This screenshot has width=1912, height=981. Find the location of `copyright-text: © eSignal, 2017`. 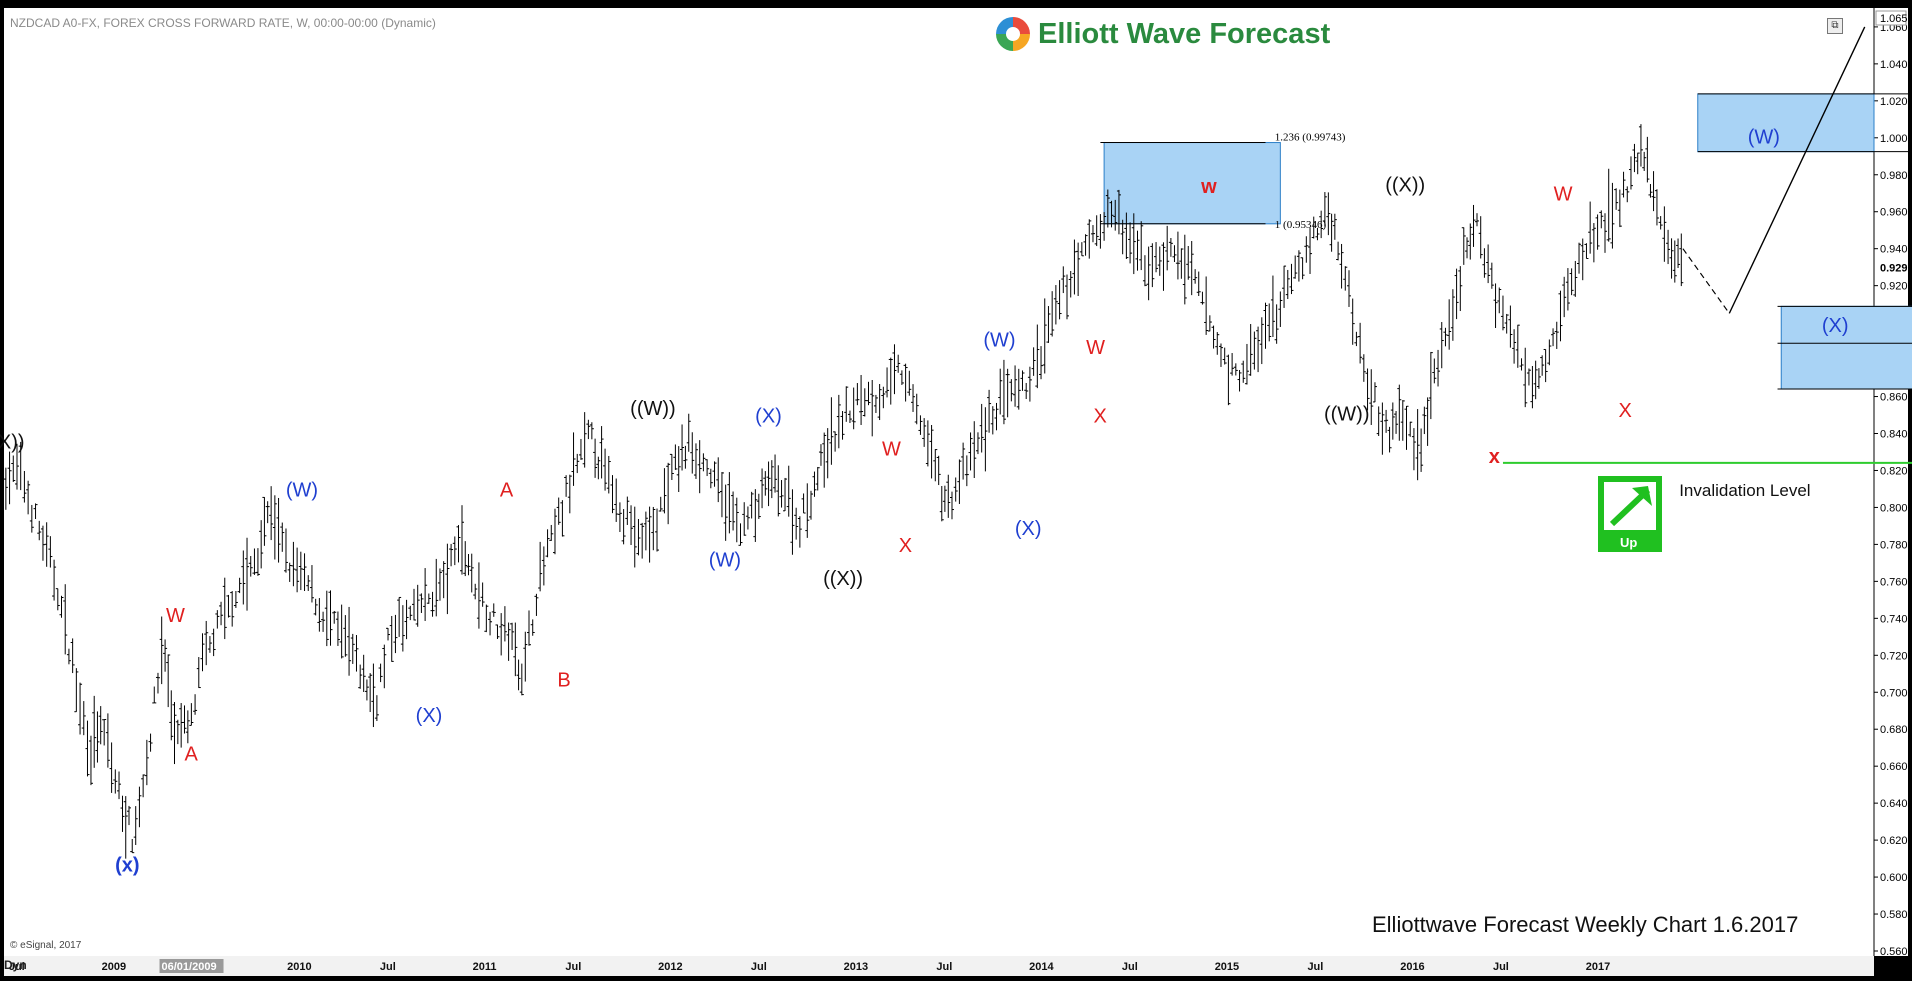

copyright-text: © eSignal, 2017 is located at coordinates (46, 945).